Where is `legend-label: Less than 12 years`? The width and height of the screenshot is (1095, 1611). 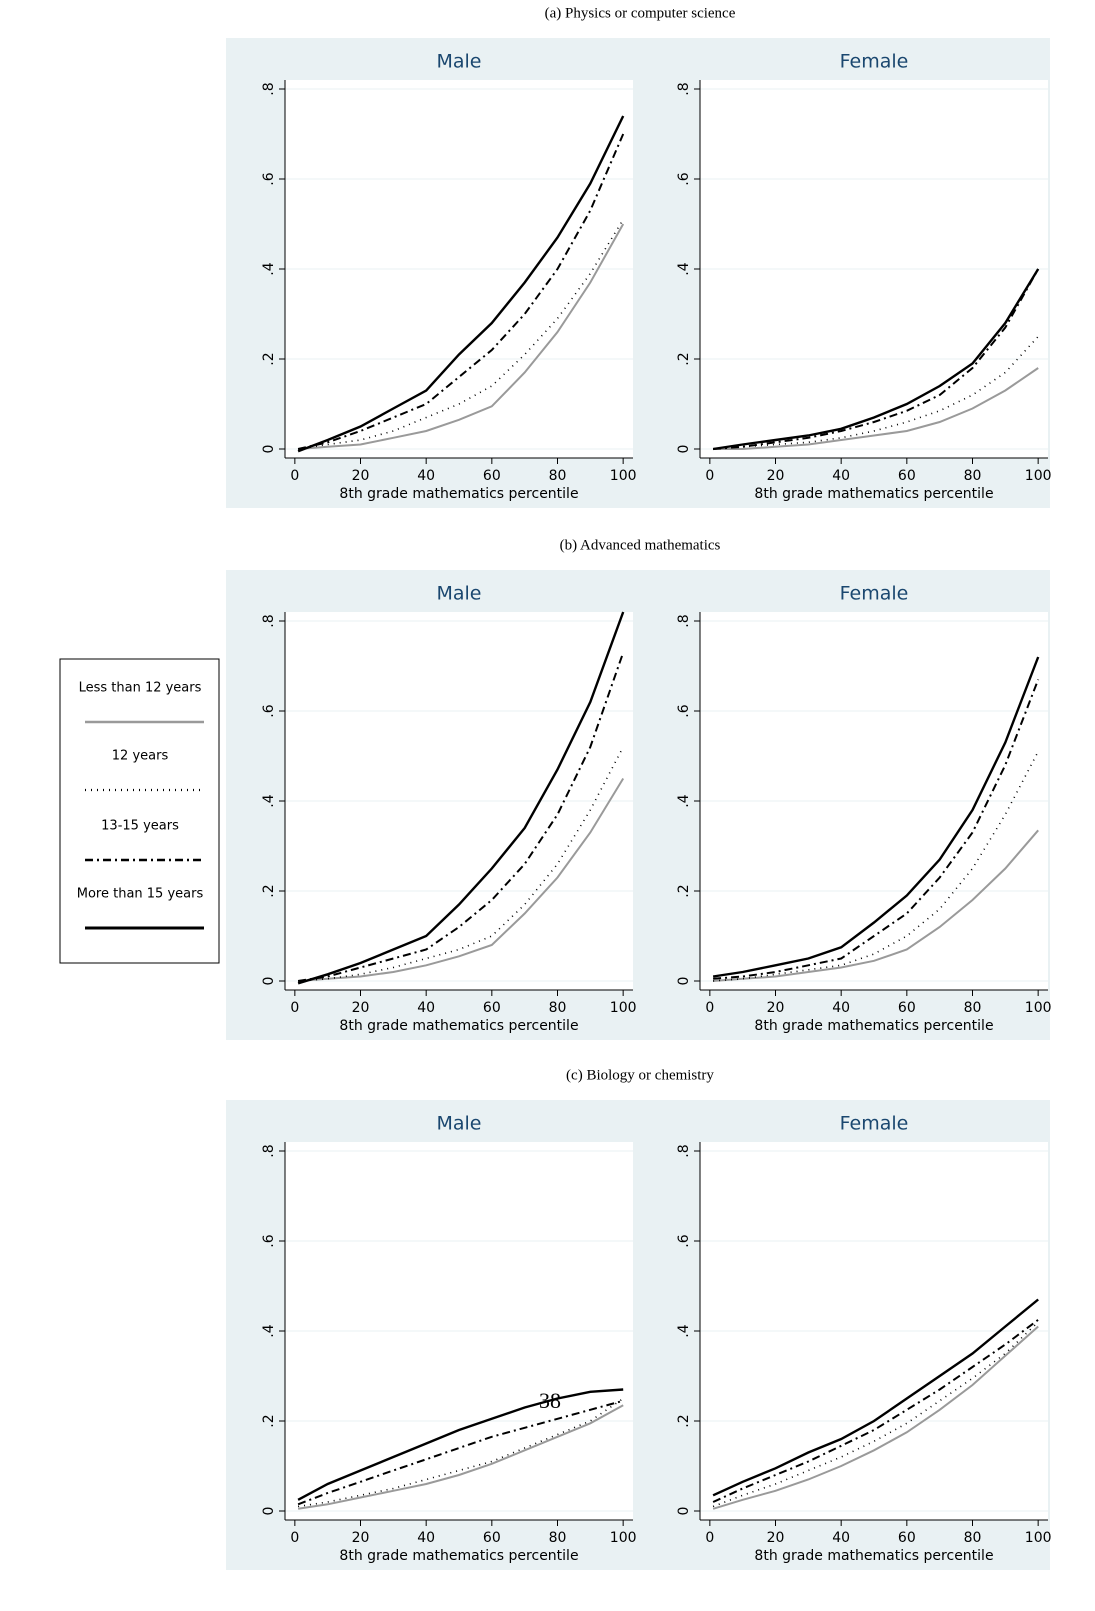 legend-label: Less than 12 years is located at coordinates (140, 688).